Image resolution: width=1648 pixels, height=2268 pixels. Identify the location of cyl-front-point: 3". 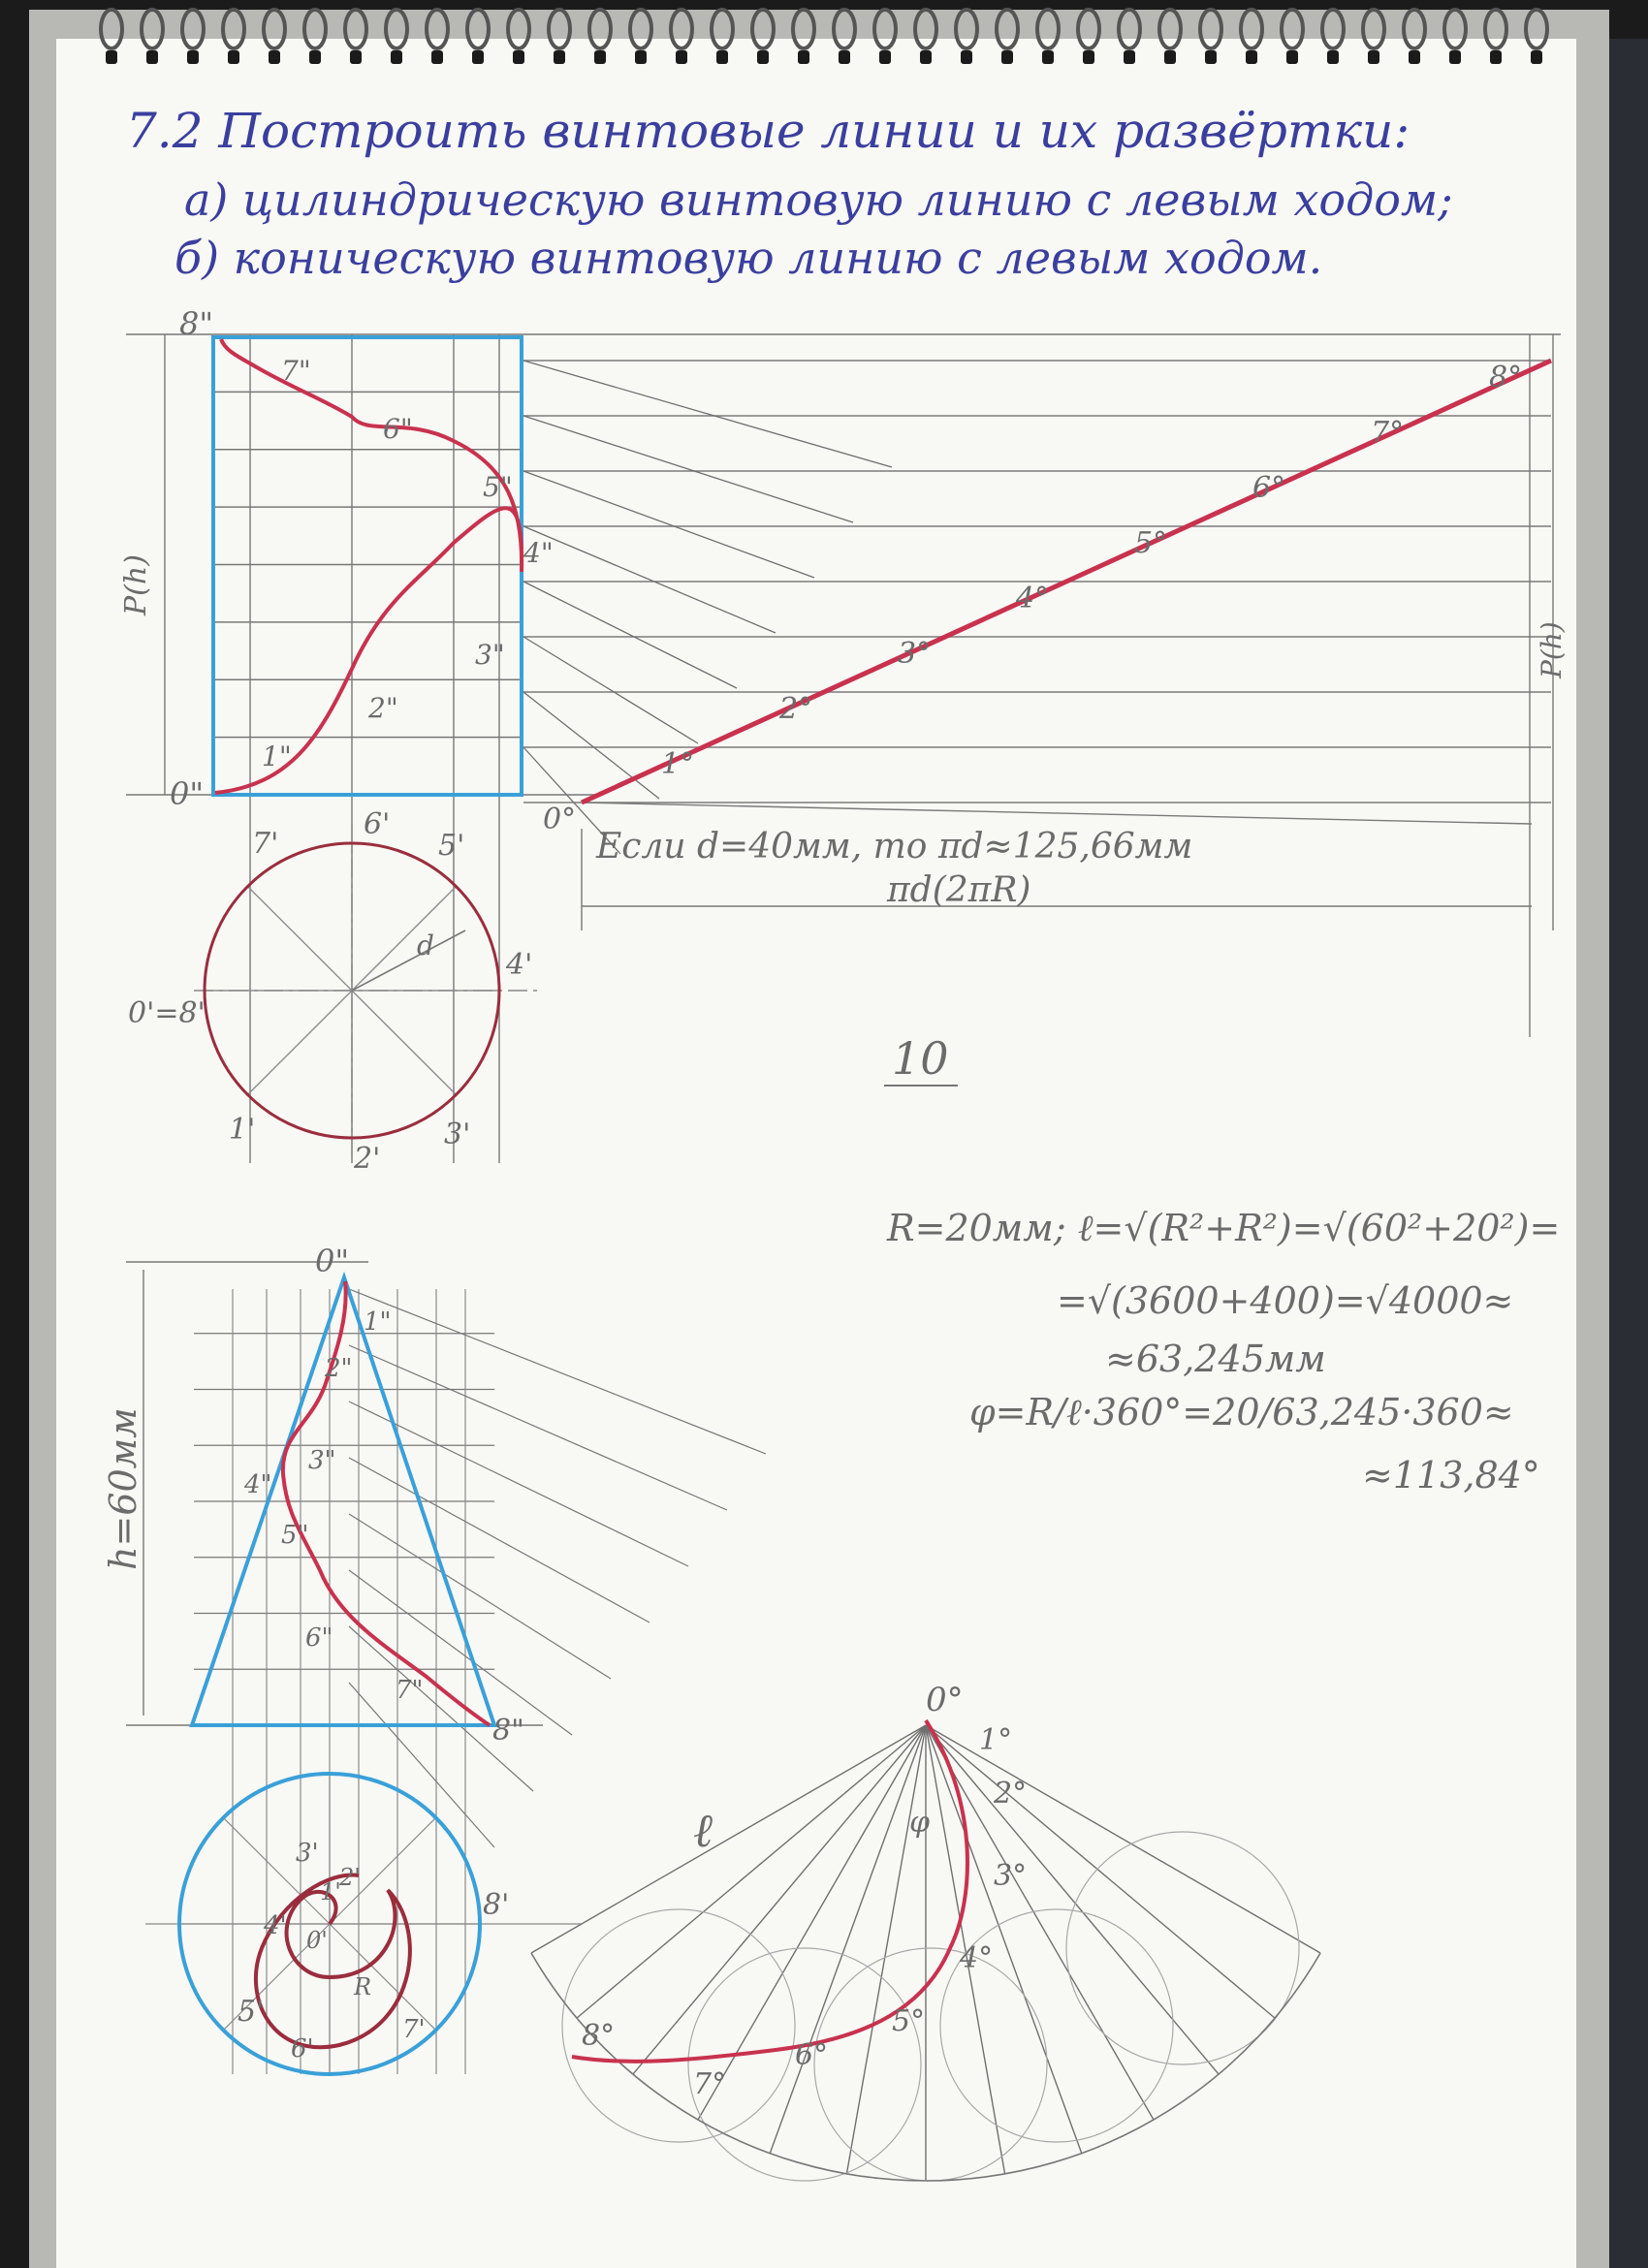
(490, 655).